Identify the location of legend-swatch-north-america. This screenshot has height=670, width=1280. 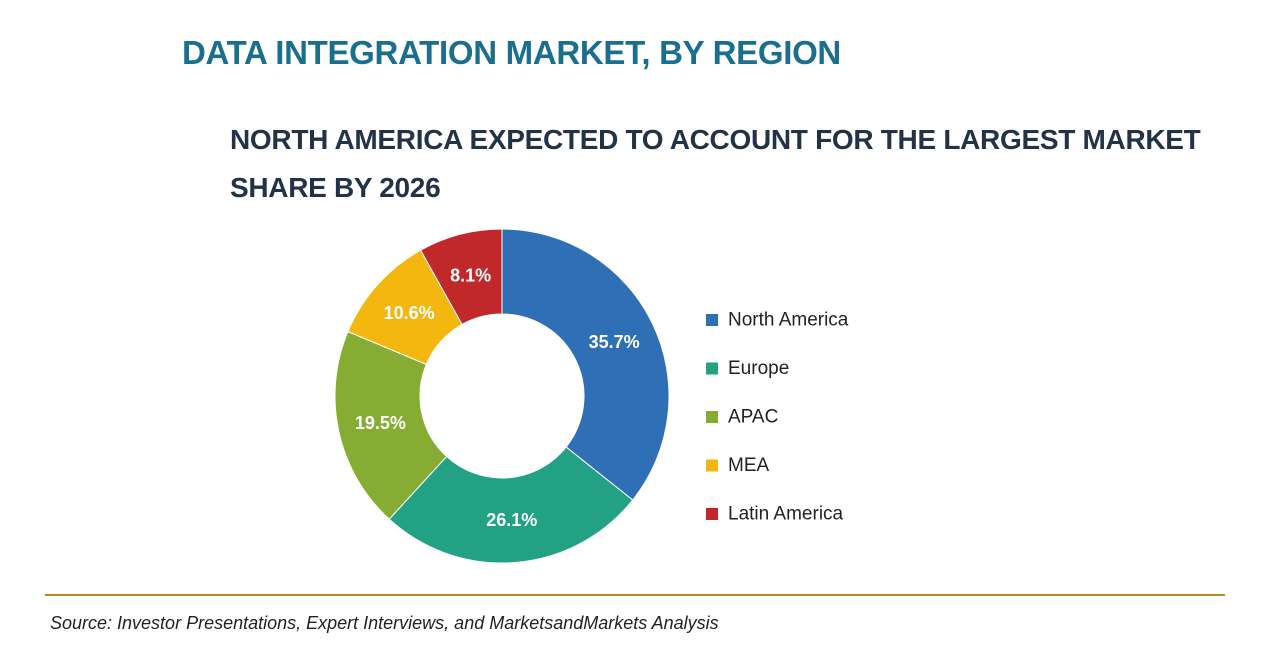
(712, 320).